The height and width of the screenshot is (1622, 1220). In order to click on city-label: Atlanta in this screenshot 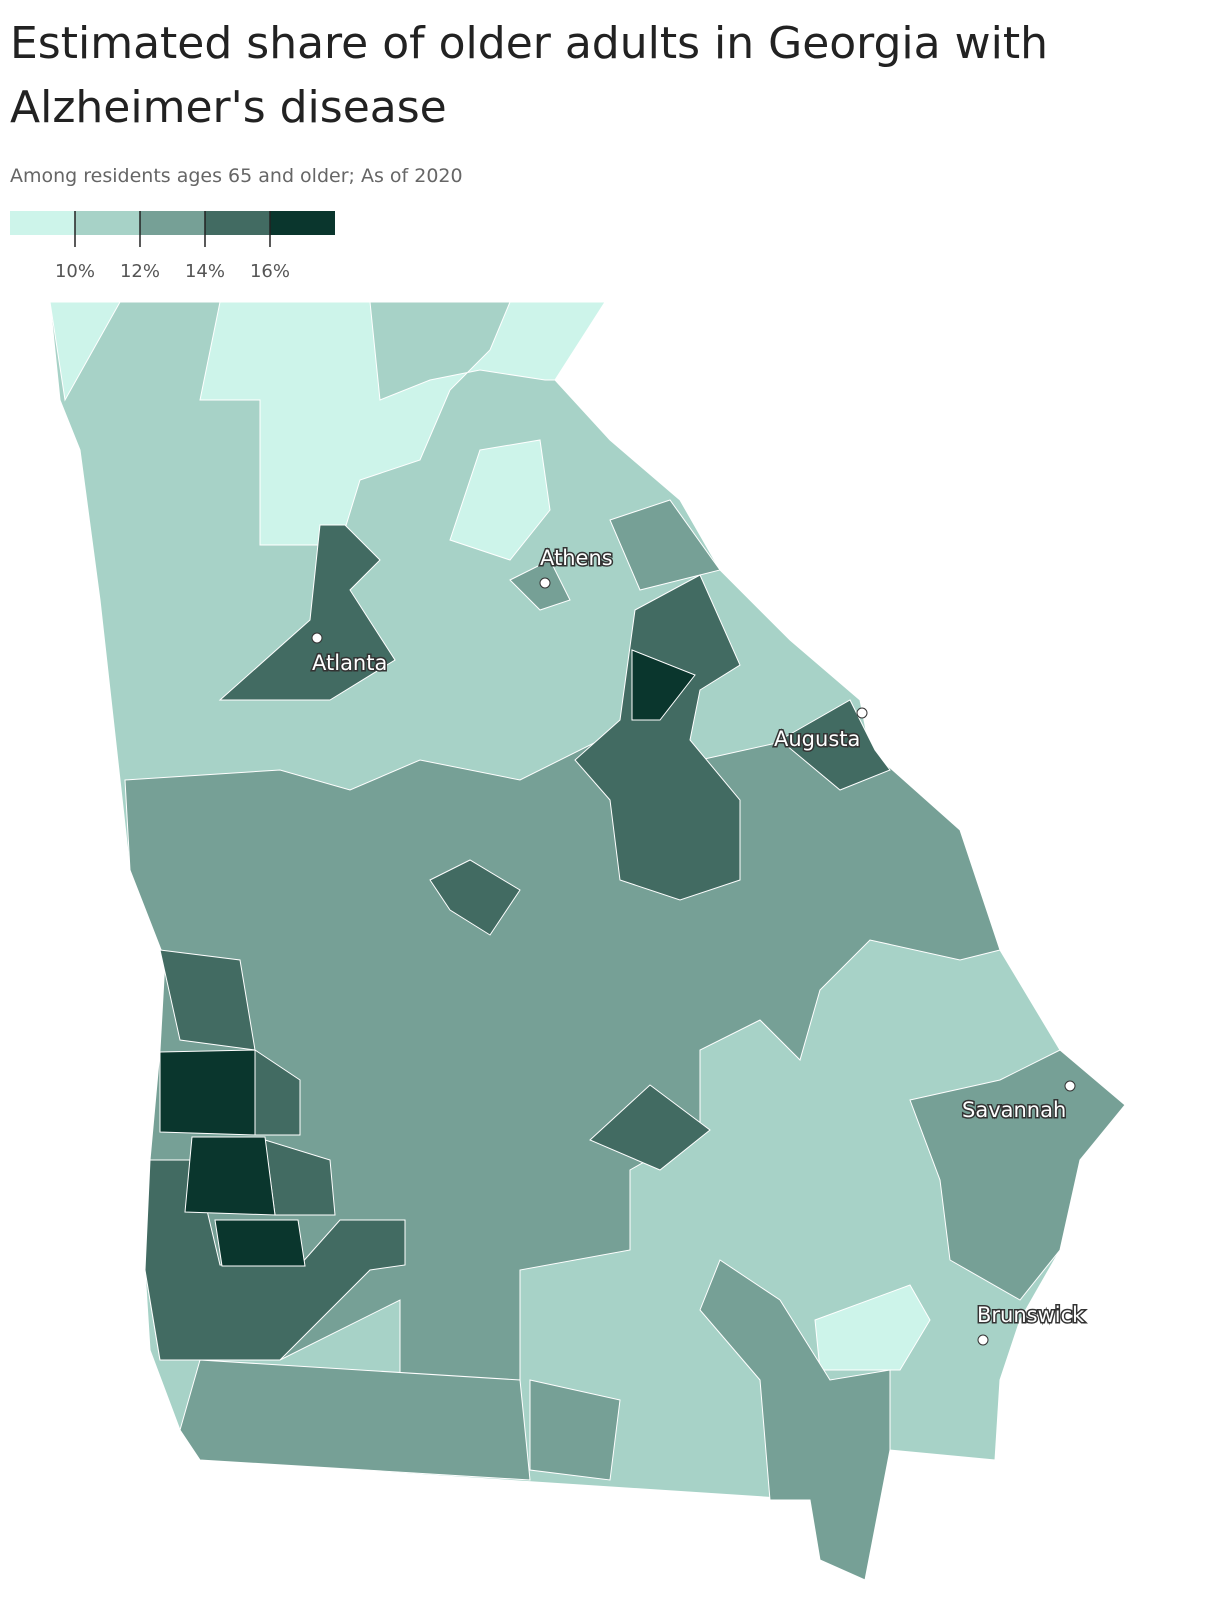, I will do `click(349, 663)`.